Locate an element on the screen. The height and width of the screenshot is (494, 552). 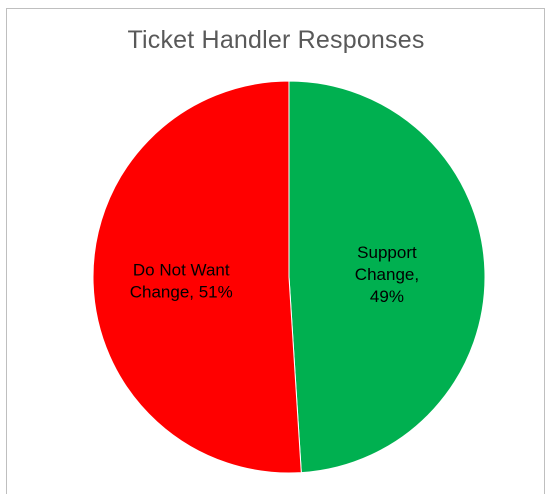
data-label-support-change: Support Change, 49% is located at coordinates (387, 274).